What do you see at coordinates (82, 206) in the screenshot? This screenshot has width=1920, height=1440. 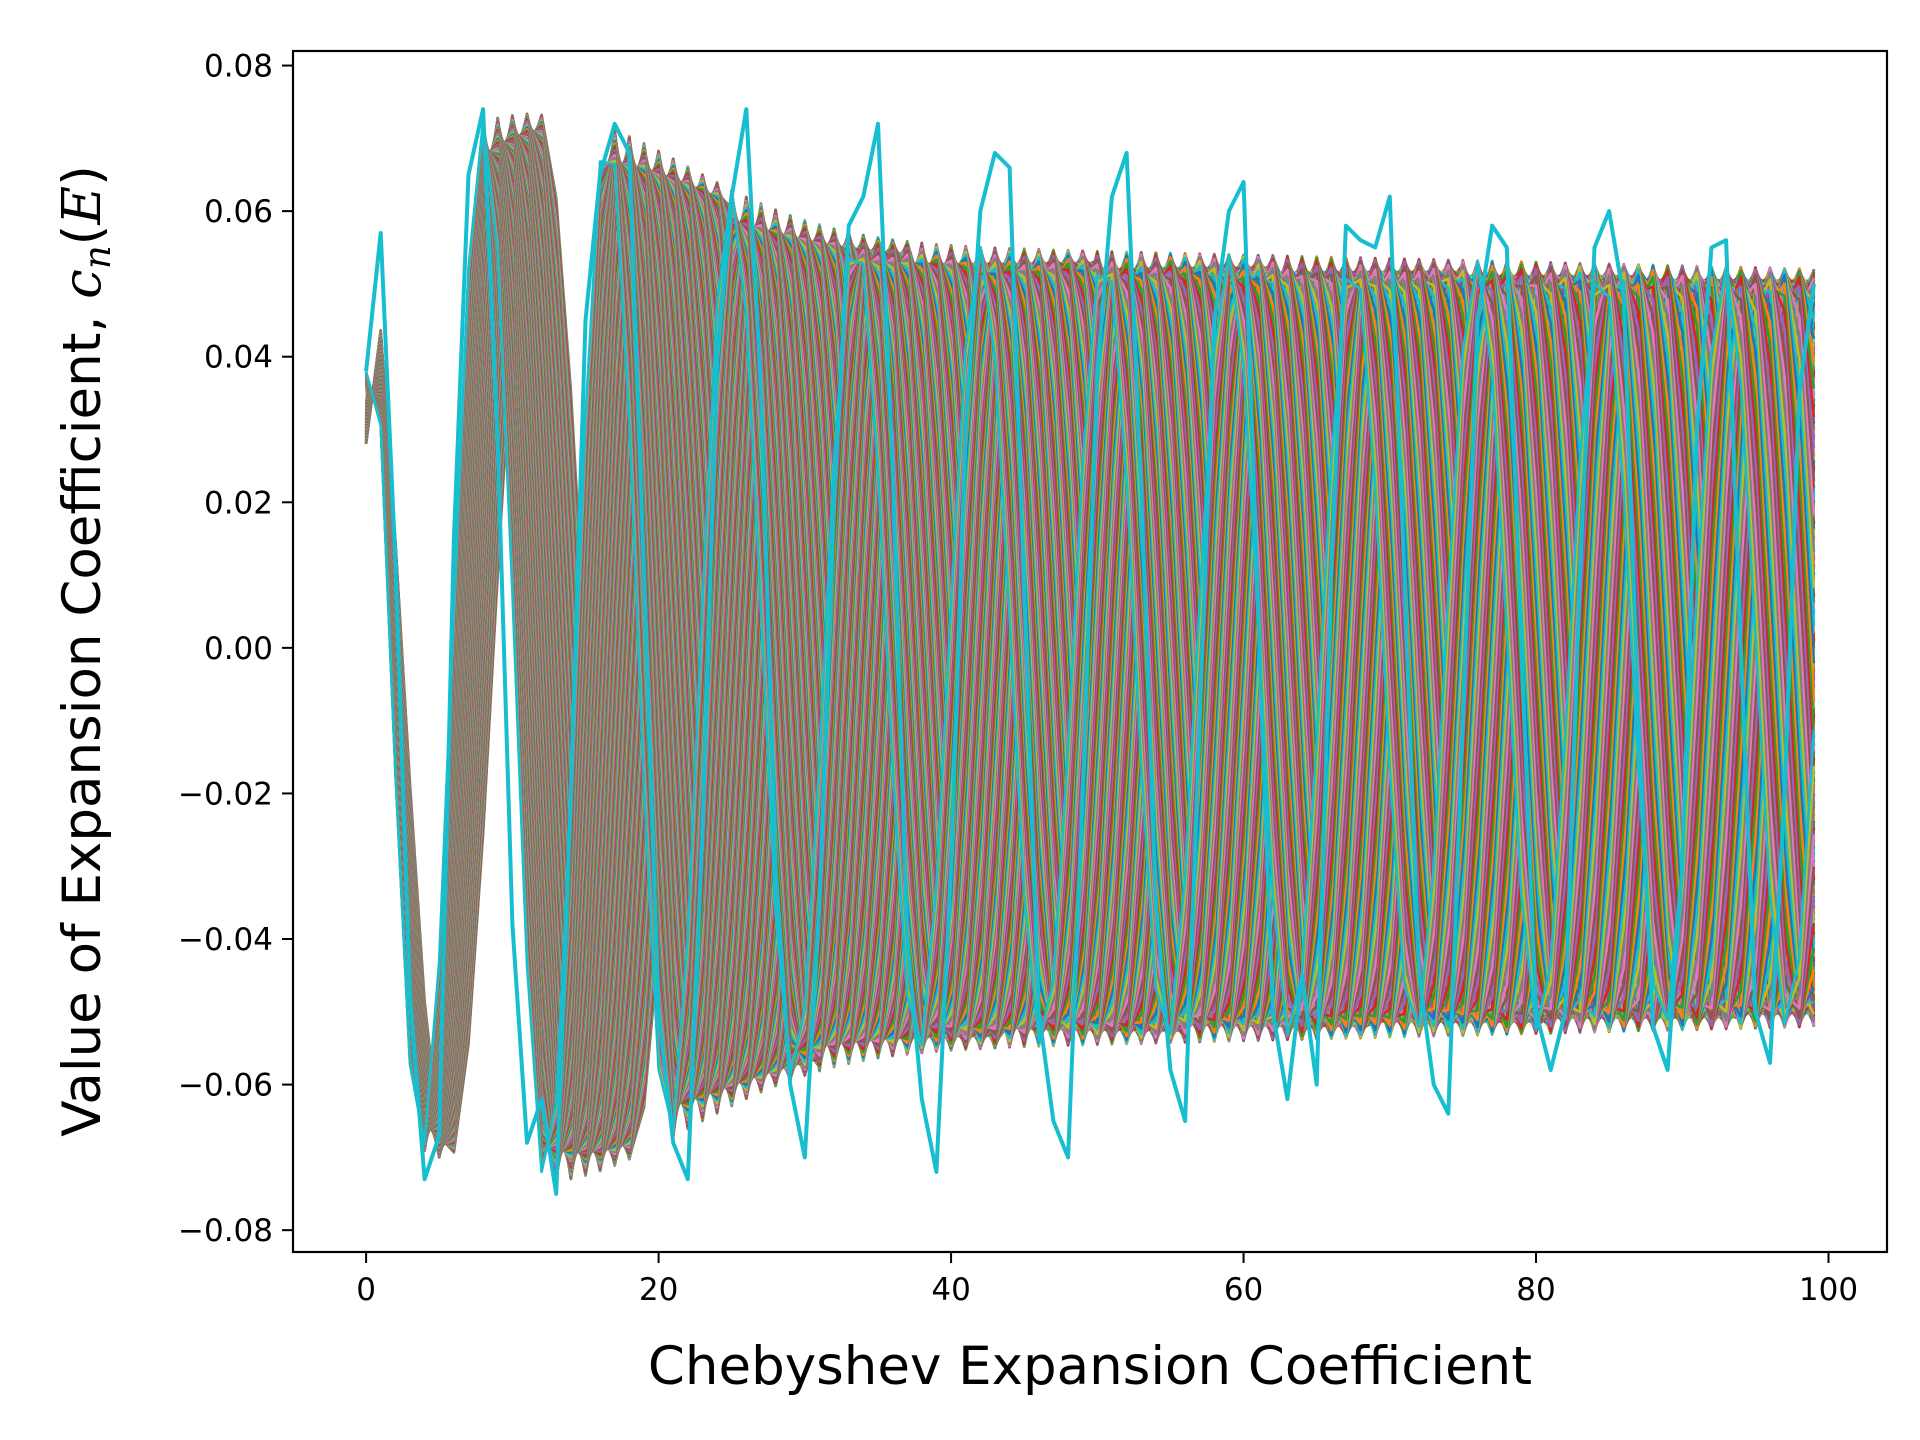 I see `y-axis-label-arg: E` at bounding box center [82, 206].